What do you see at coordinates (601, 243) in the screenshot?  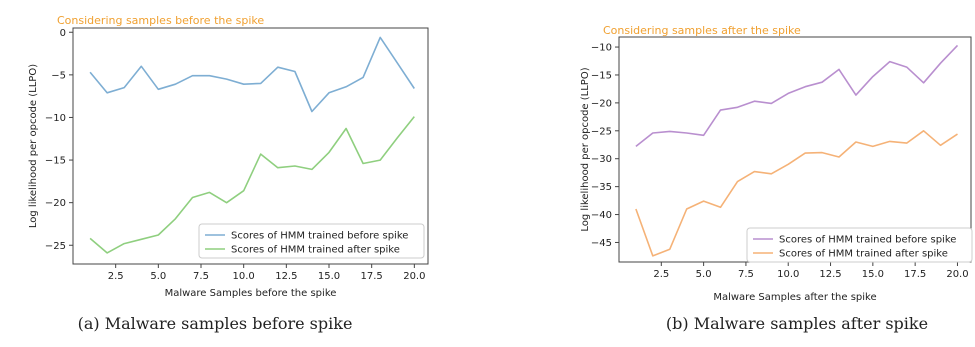 I see `chart-1-y-tick-label: −45` at bounding box center [601, 243].